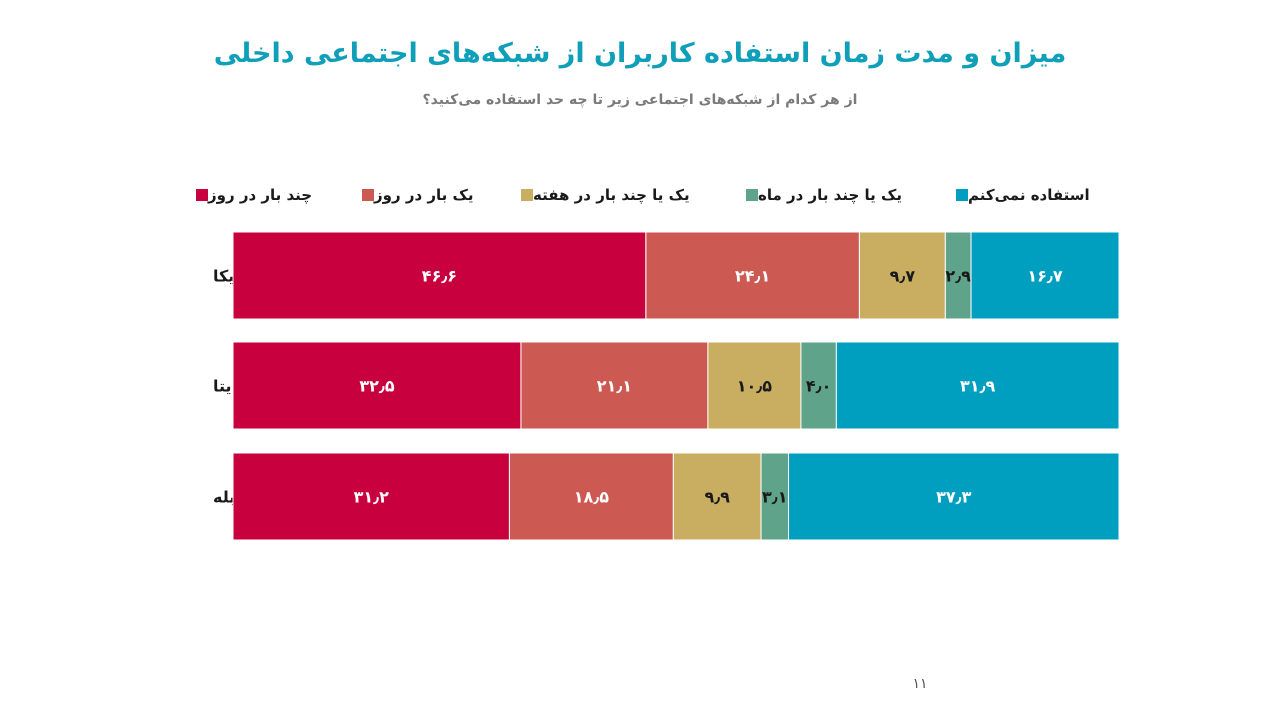 The image size is (1280, 720). I want to click on legend-label: یک یا چند بار در هفته, so click(611, 195).